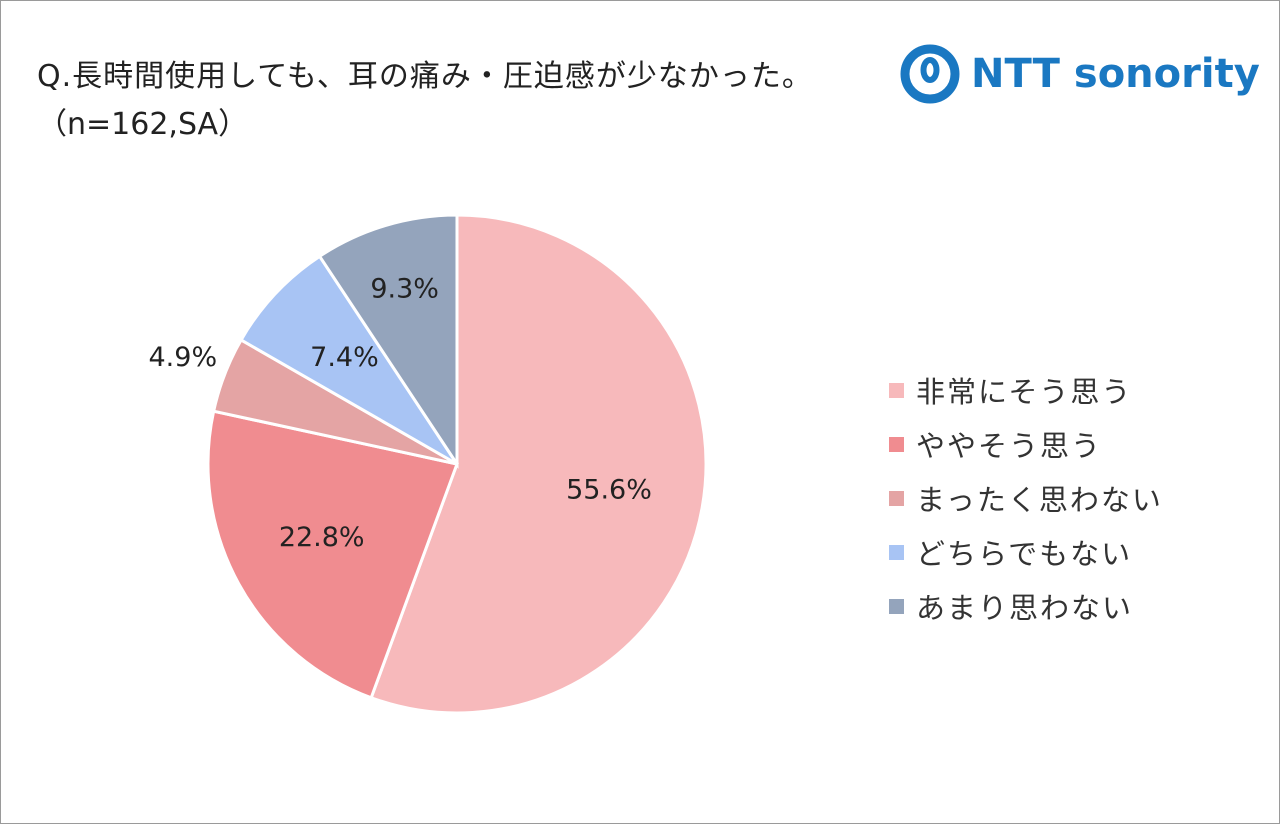 Image resolution: width=1280 pixels, height=825 pixels. I want to click on pie-slice-label-4: 7.4%, so click(344, 357).